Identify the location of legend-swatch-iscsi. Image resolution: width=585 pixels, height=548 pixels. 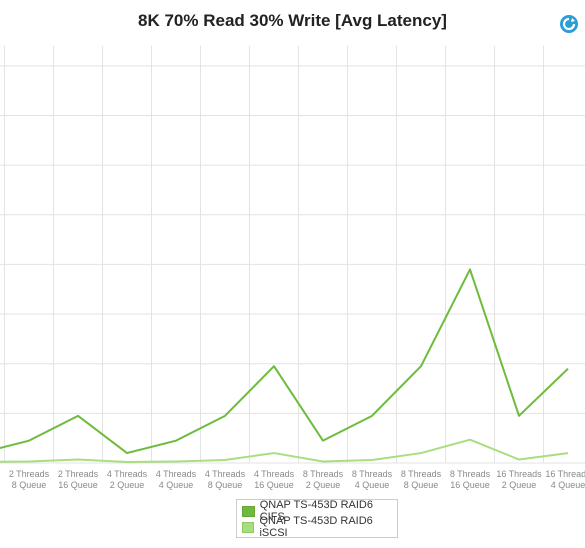
(248, 527).